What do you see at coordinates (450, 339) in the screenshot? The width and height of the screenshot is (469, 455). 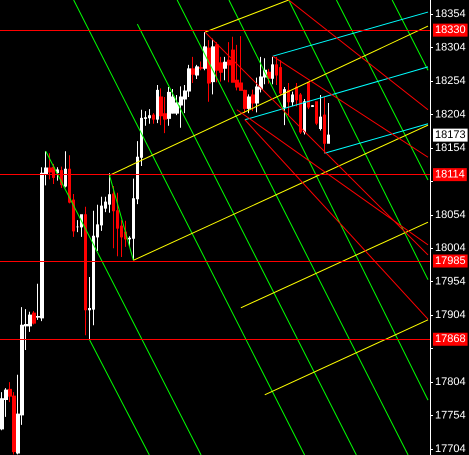 I see `ref-line-label: 17868` at bounding box center [450, 339].